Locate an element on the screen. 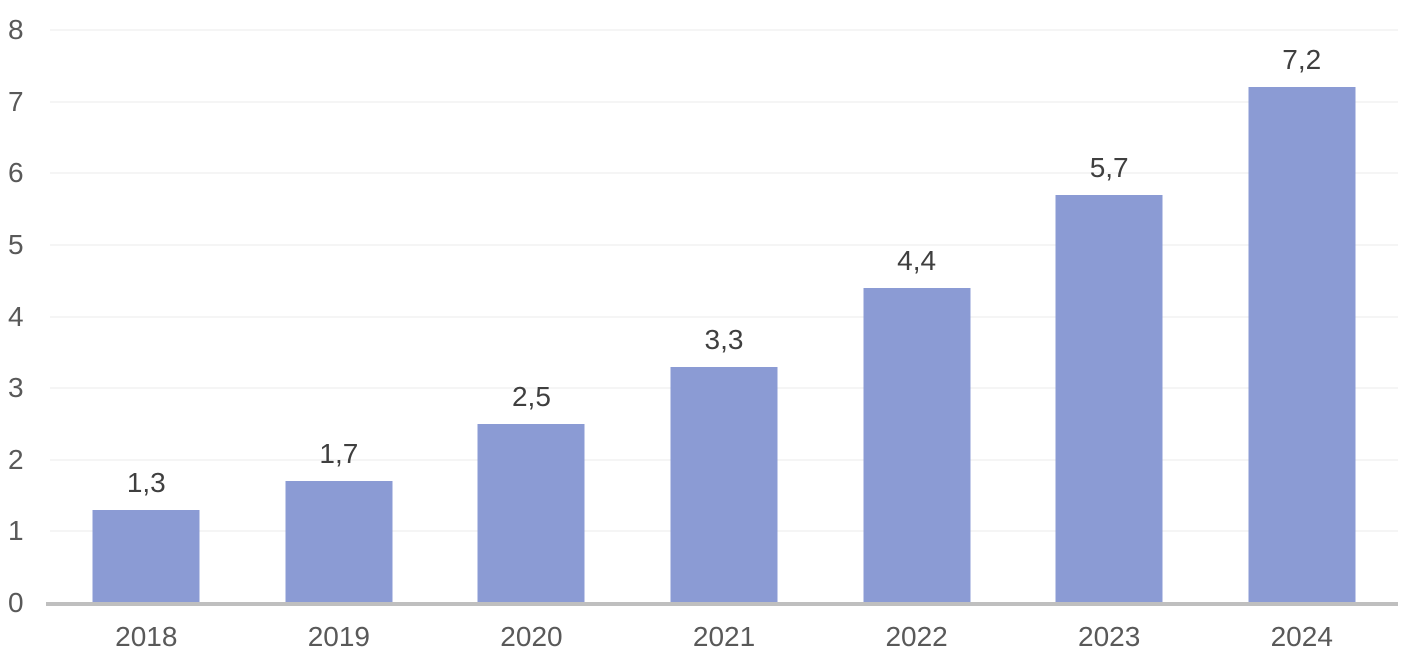 This screenshot has width=1417, height=666. y-tick-label: 3 is located at coordinates (16, 388).